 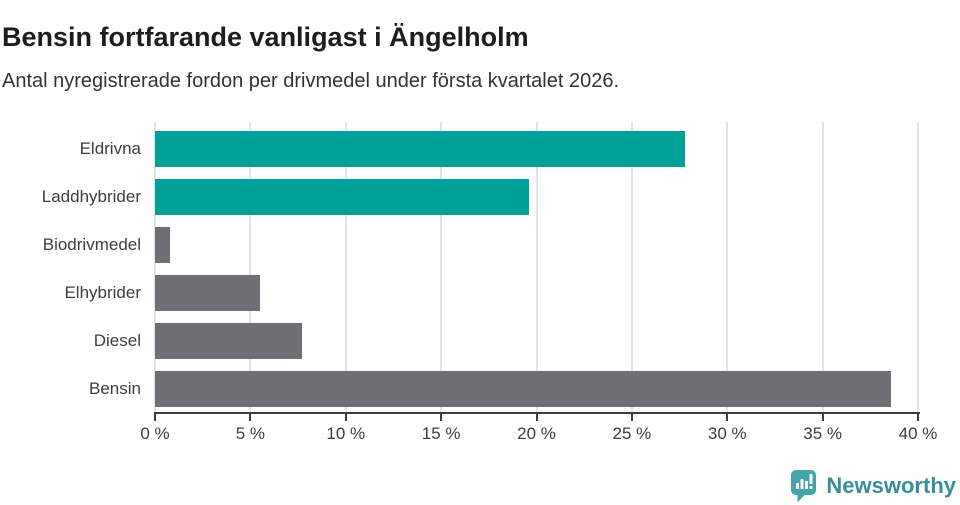 What do you see at coordinates (632, 433) in the screenshot?
I see `x-tick-label: 25 %` at bounding box center [632, 433].